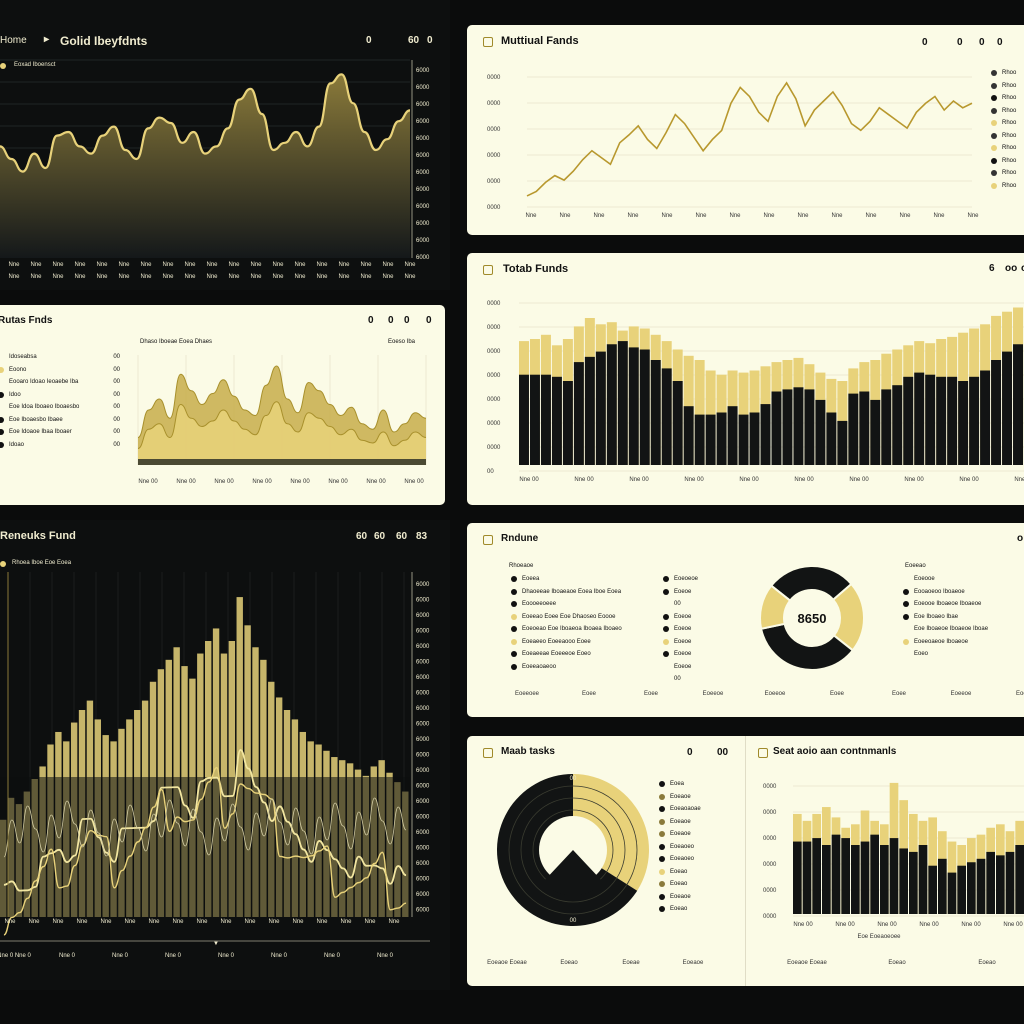 This screenshot has width=1024, height=1024. Describe the element at coordinates (680, 796) in the screenshot. I see `p7-legend-label-1: Eoeaoe` at that location.